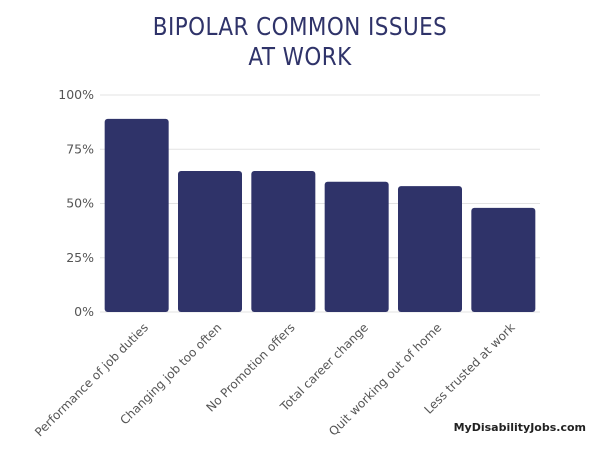  Describe the element at coordinates (80, 148) in the screenshot. I see `y-tick-label: 75%` at that location.